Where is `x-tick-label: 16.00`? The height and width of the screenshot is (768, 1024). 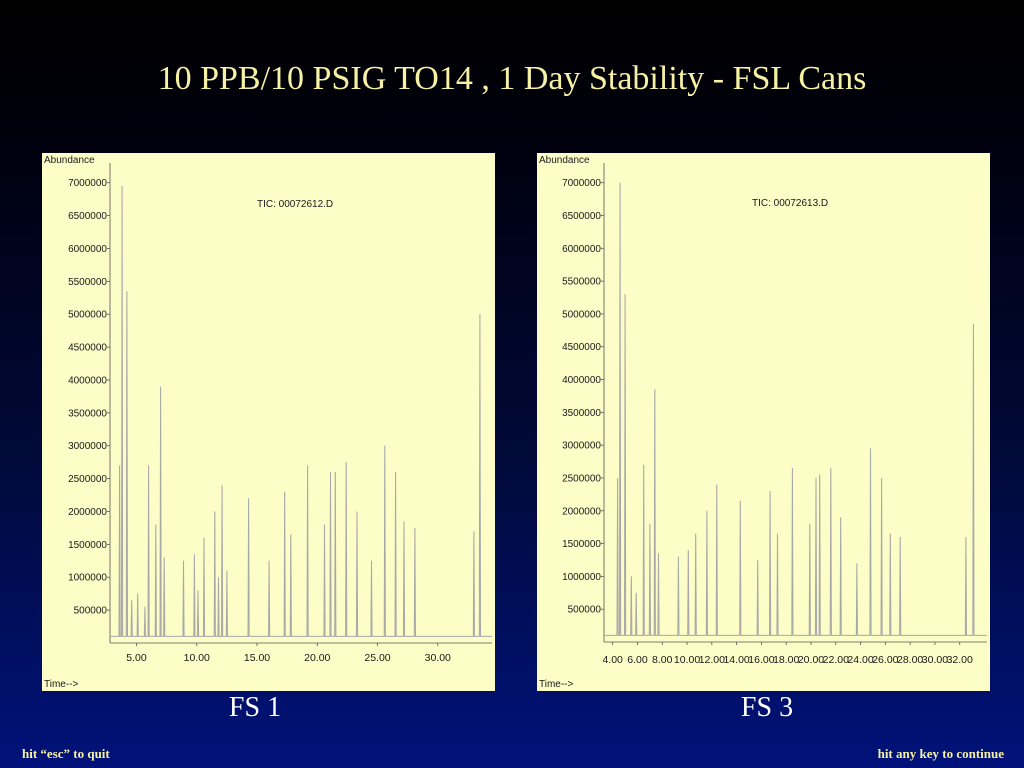 x-tick-label: 16.00 is located at coordinates (761, 660).